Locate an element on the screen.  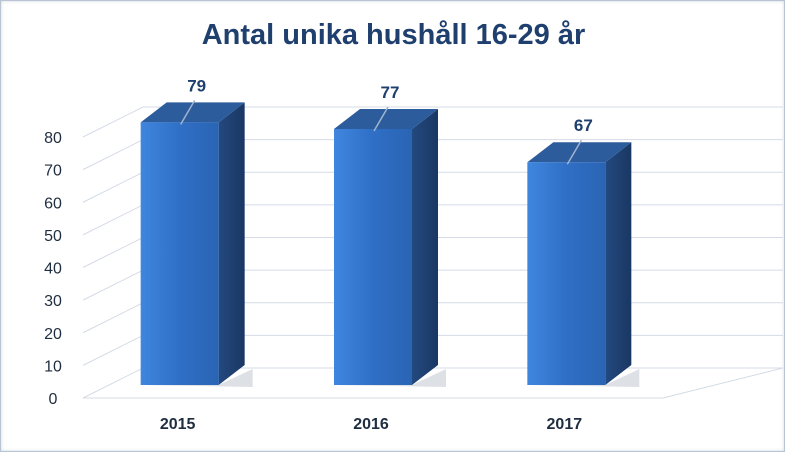
y-tick-label: 40 is located at coordinates (53, 269).